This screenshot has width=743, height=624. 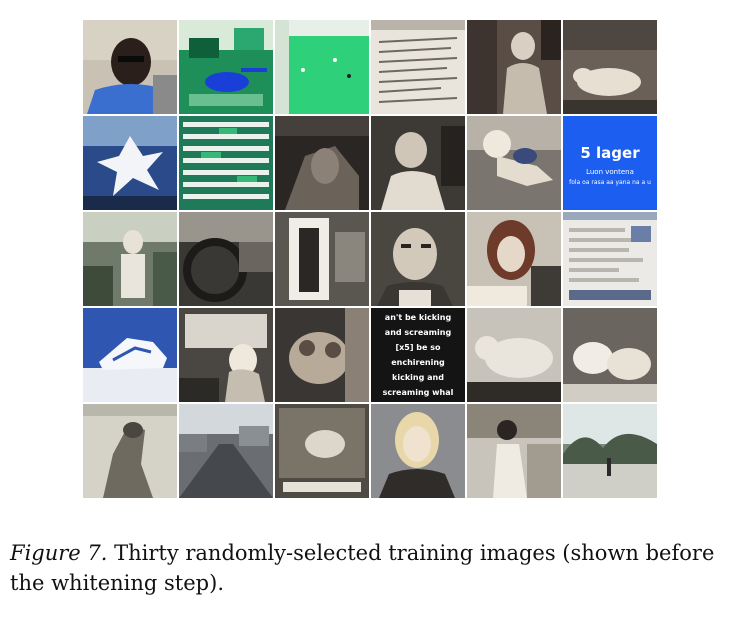 What do you see at coordinates (322, 67) in the screenshot?
I see `thumb-green-field` at bounding box center [322, 67].